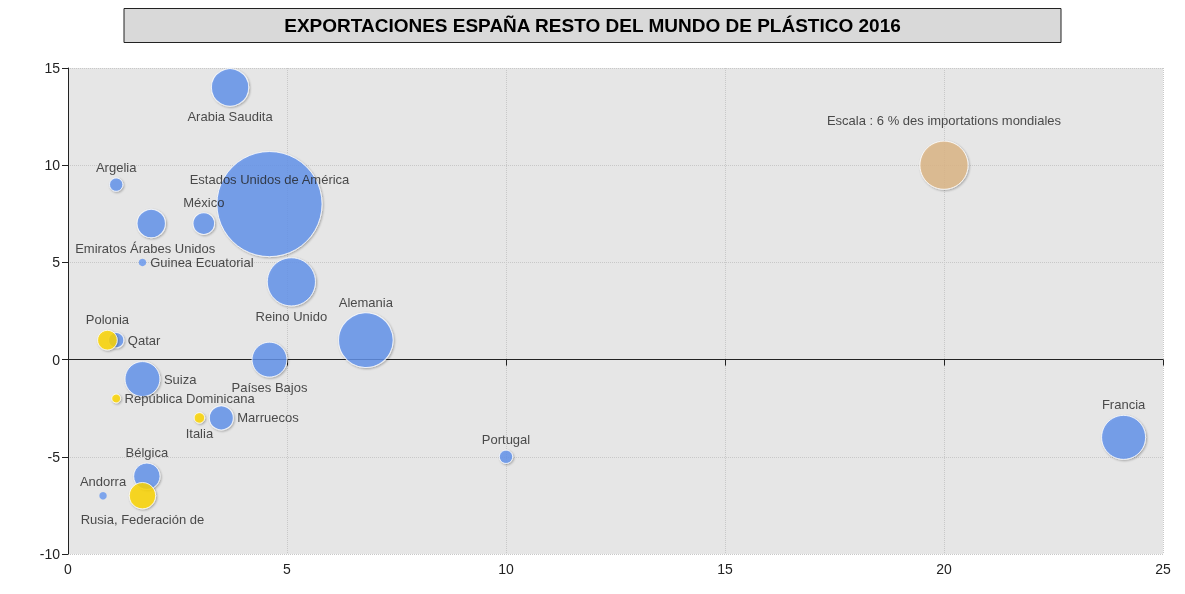 This screenshot has height=594, width=1185. I want to click on annotation: Alemania, so click(366, 302).